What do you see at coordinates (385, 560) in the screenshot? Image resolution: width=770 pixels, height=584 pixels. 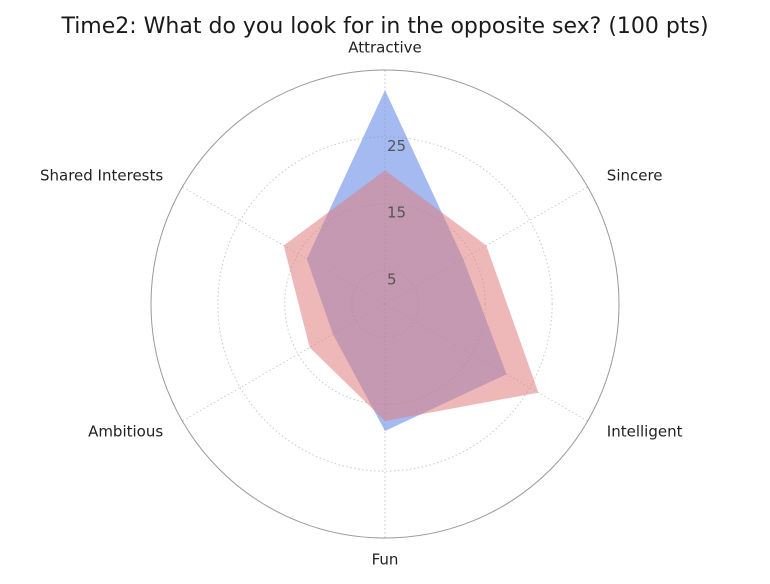 I see `axis-label: Fun` at bounding box center [385, 560].